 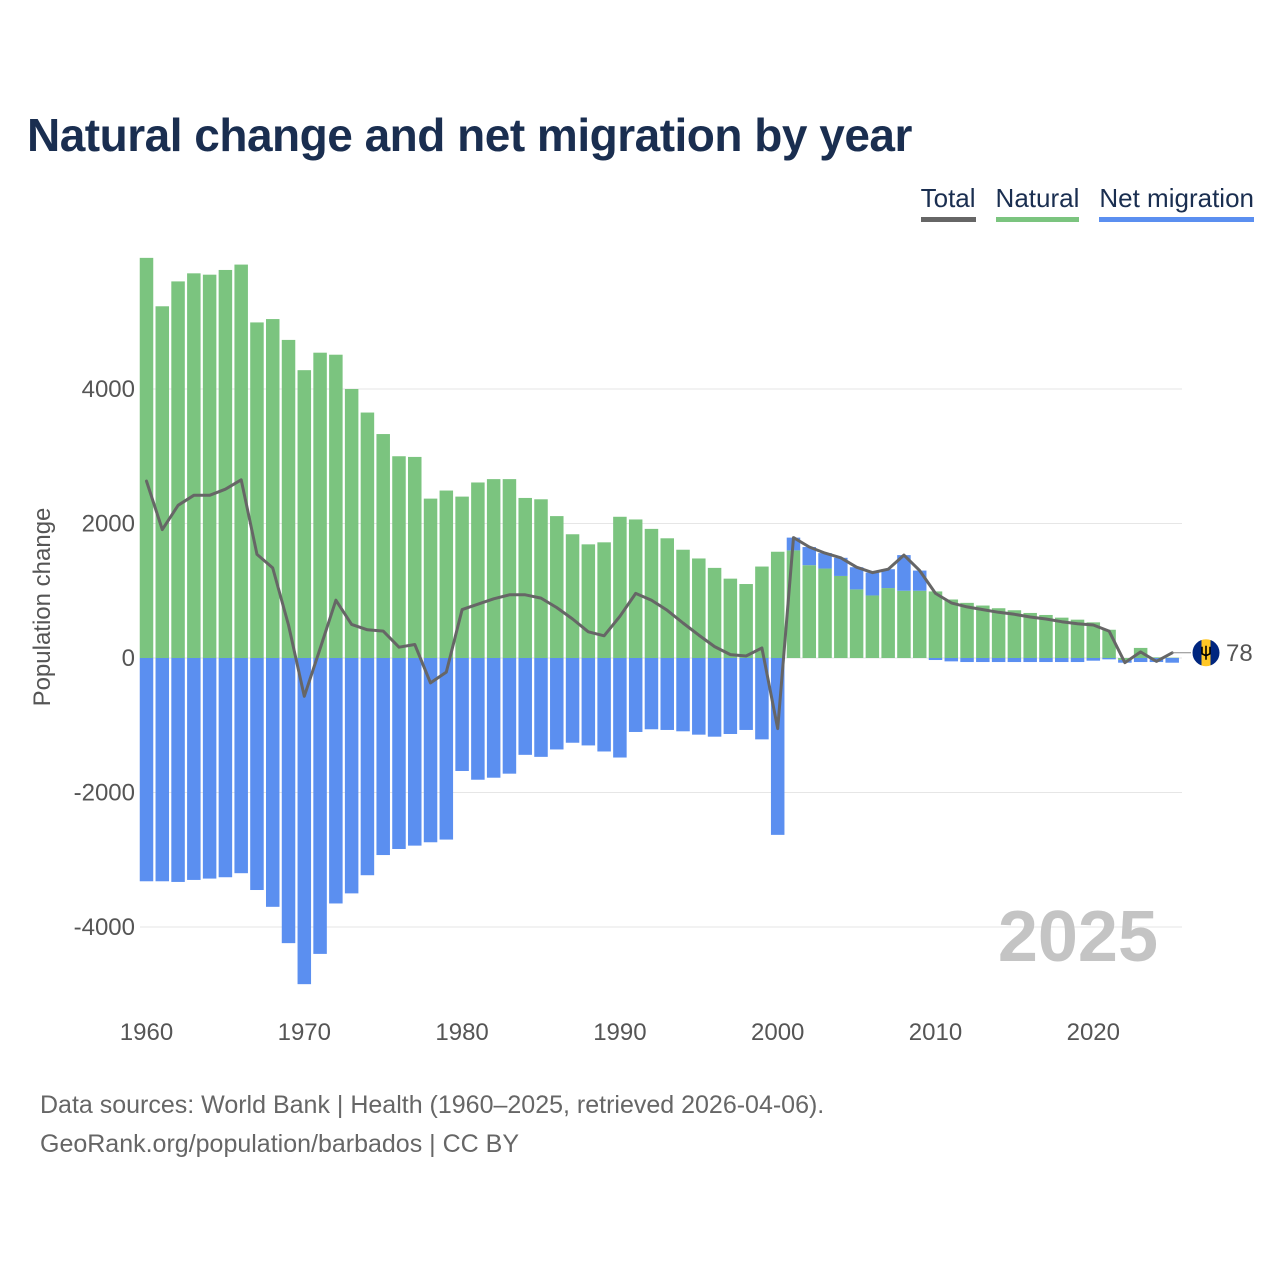 I want to click on legend: Total Natural Net migration, so click(x=1087, y=202).